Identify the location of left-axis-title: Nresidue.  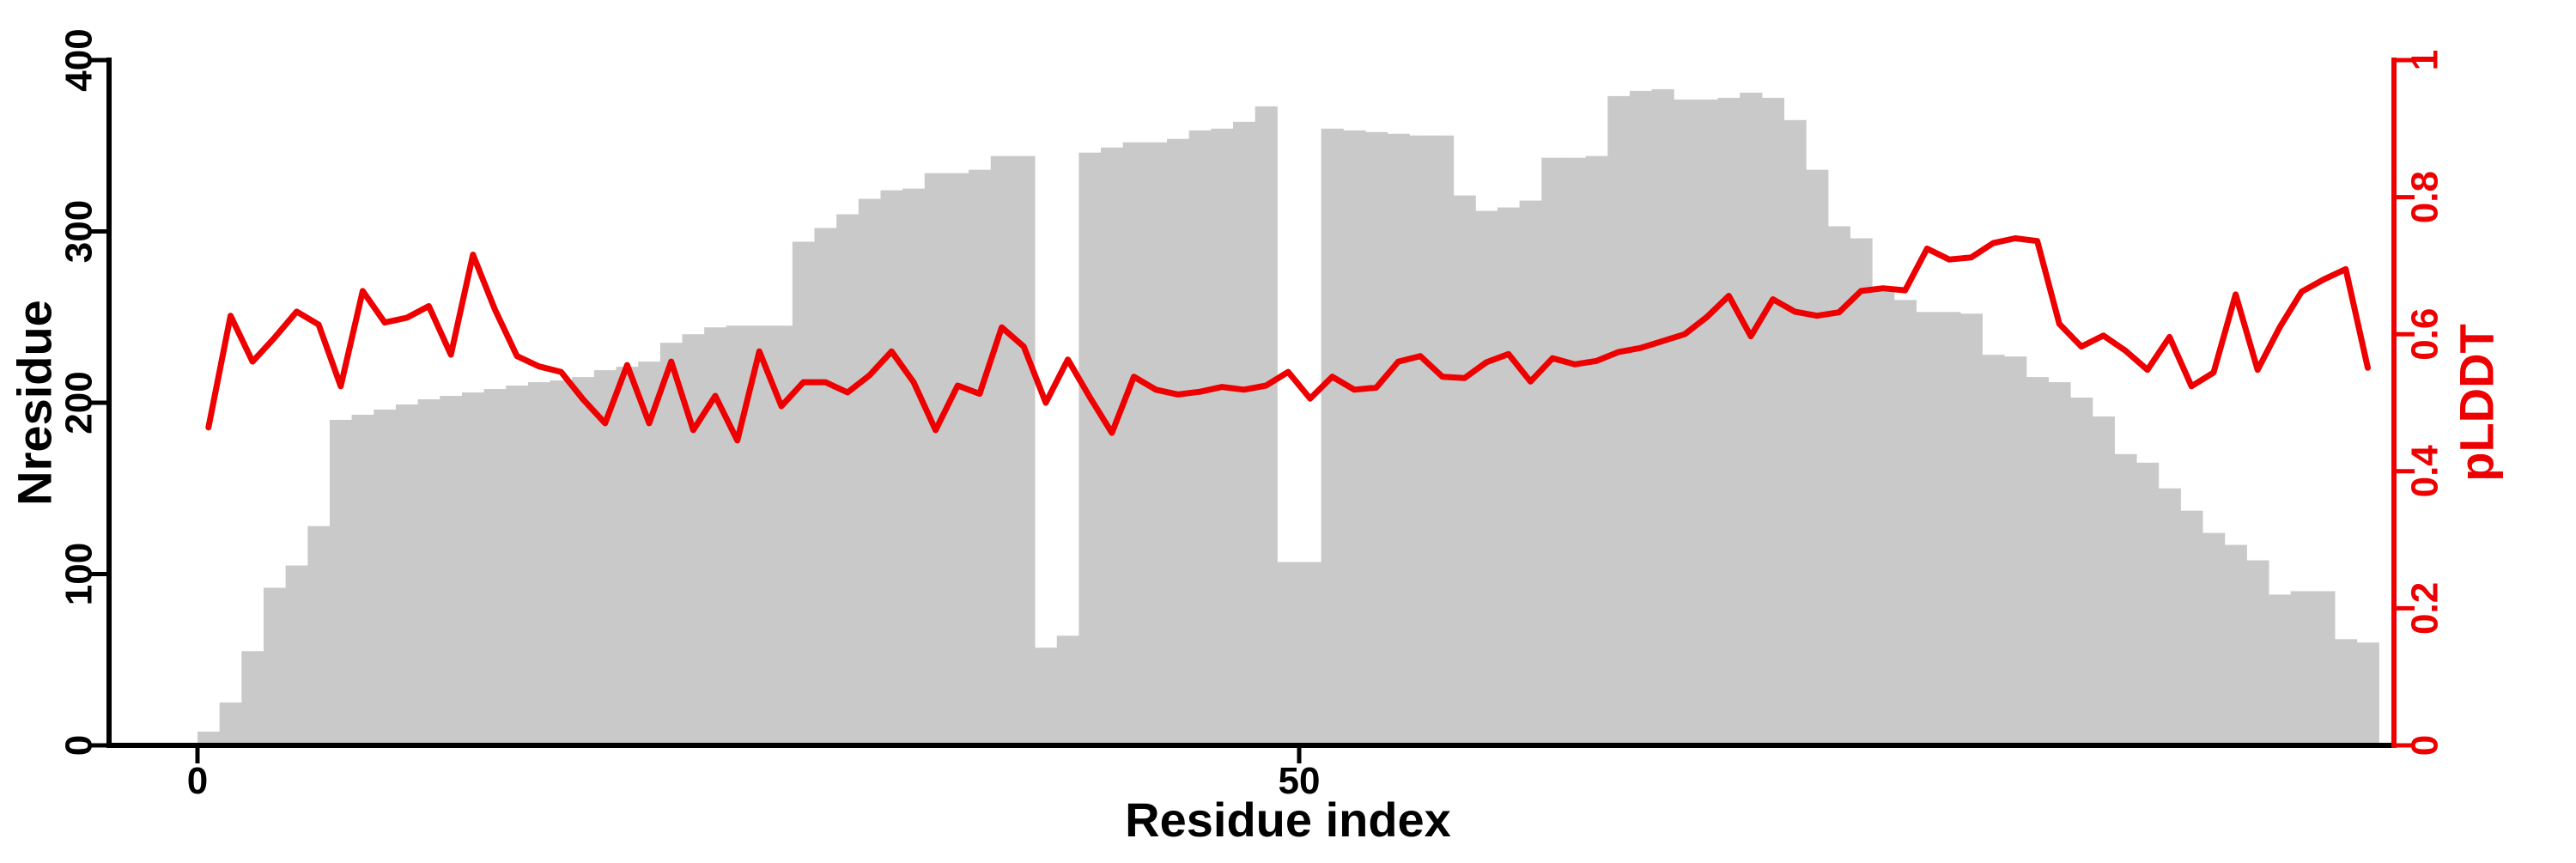
(35, 403).